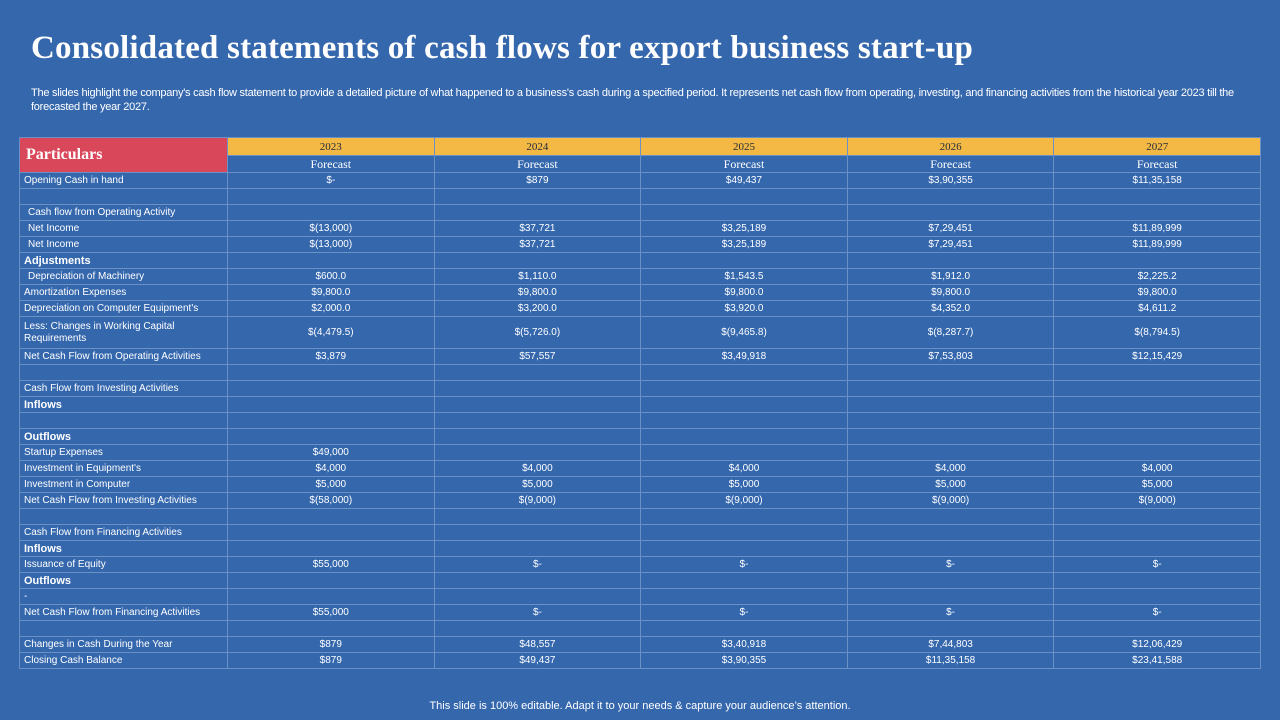 Image resolution: width=1280 pixels, height=720 pixels. I want to click on value-cell-2025: $3,25,189, so click(744, 244).